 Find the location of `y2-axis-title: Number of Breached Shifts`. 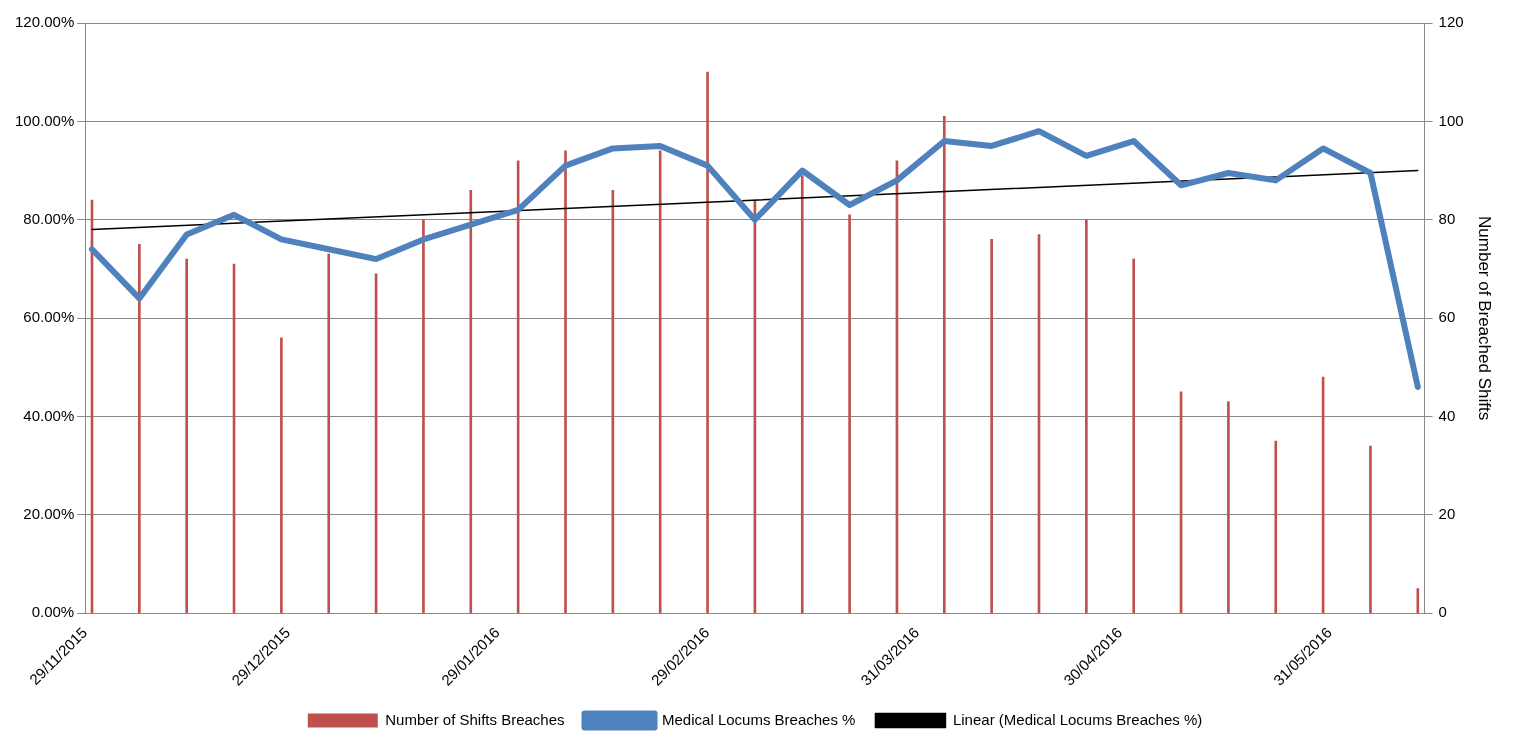

y2-axis-title: Number of Breached Shifts is located at coordinates (1485, 318).